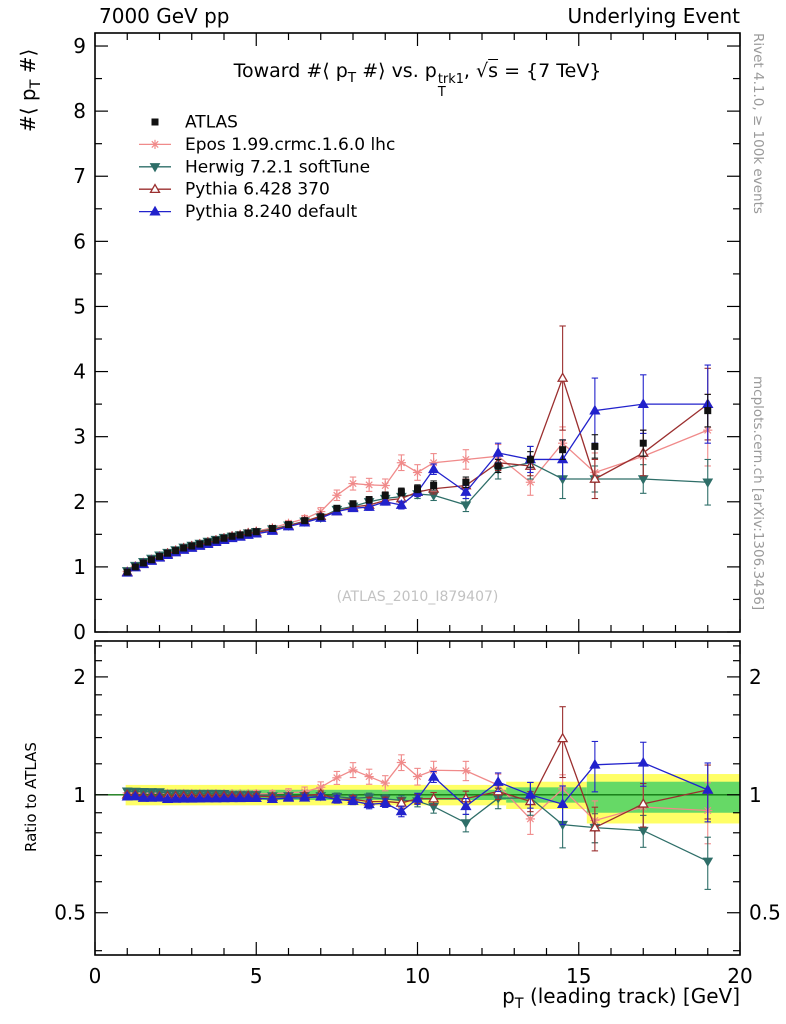  Describe the element at coordinates (417, 783) in the screenshot. I see `series-pythia8` at that location.